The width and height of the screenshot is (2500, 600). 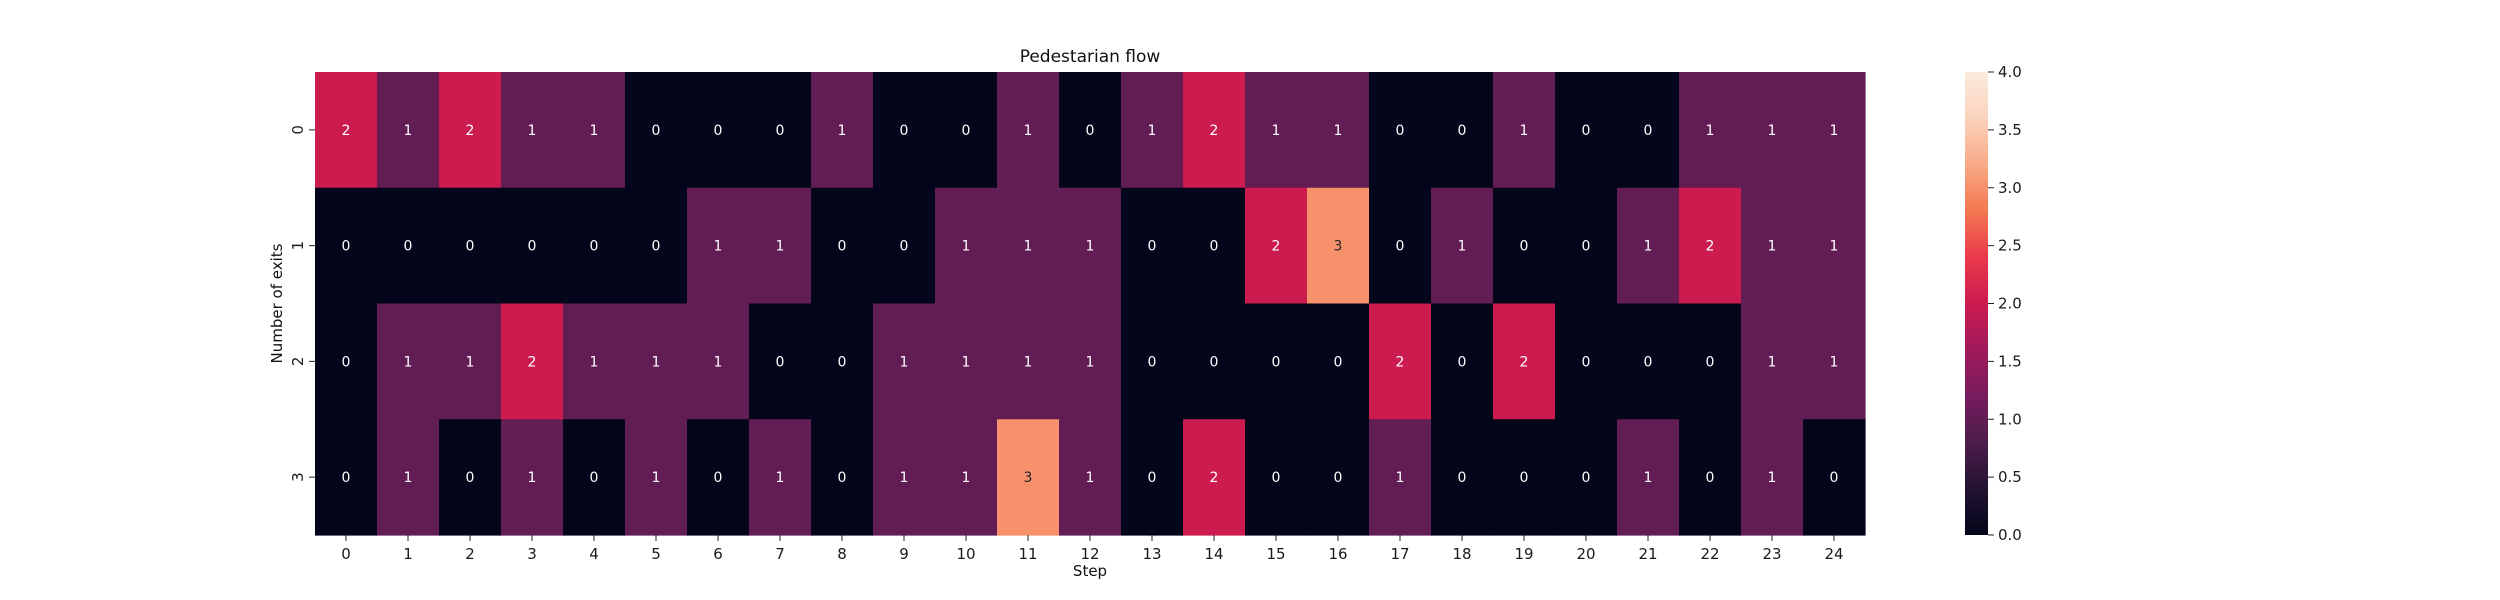 What do you see at coordinates (1523, 554) in the screenshot?
I see `x-tick-label: 19` at bounding box center [1523, 554].